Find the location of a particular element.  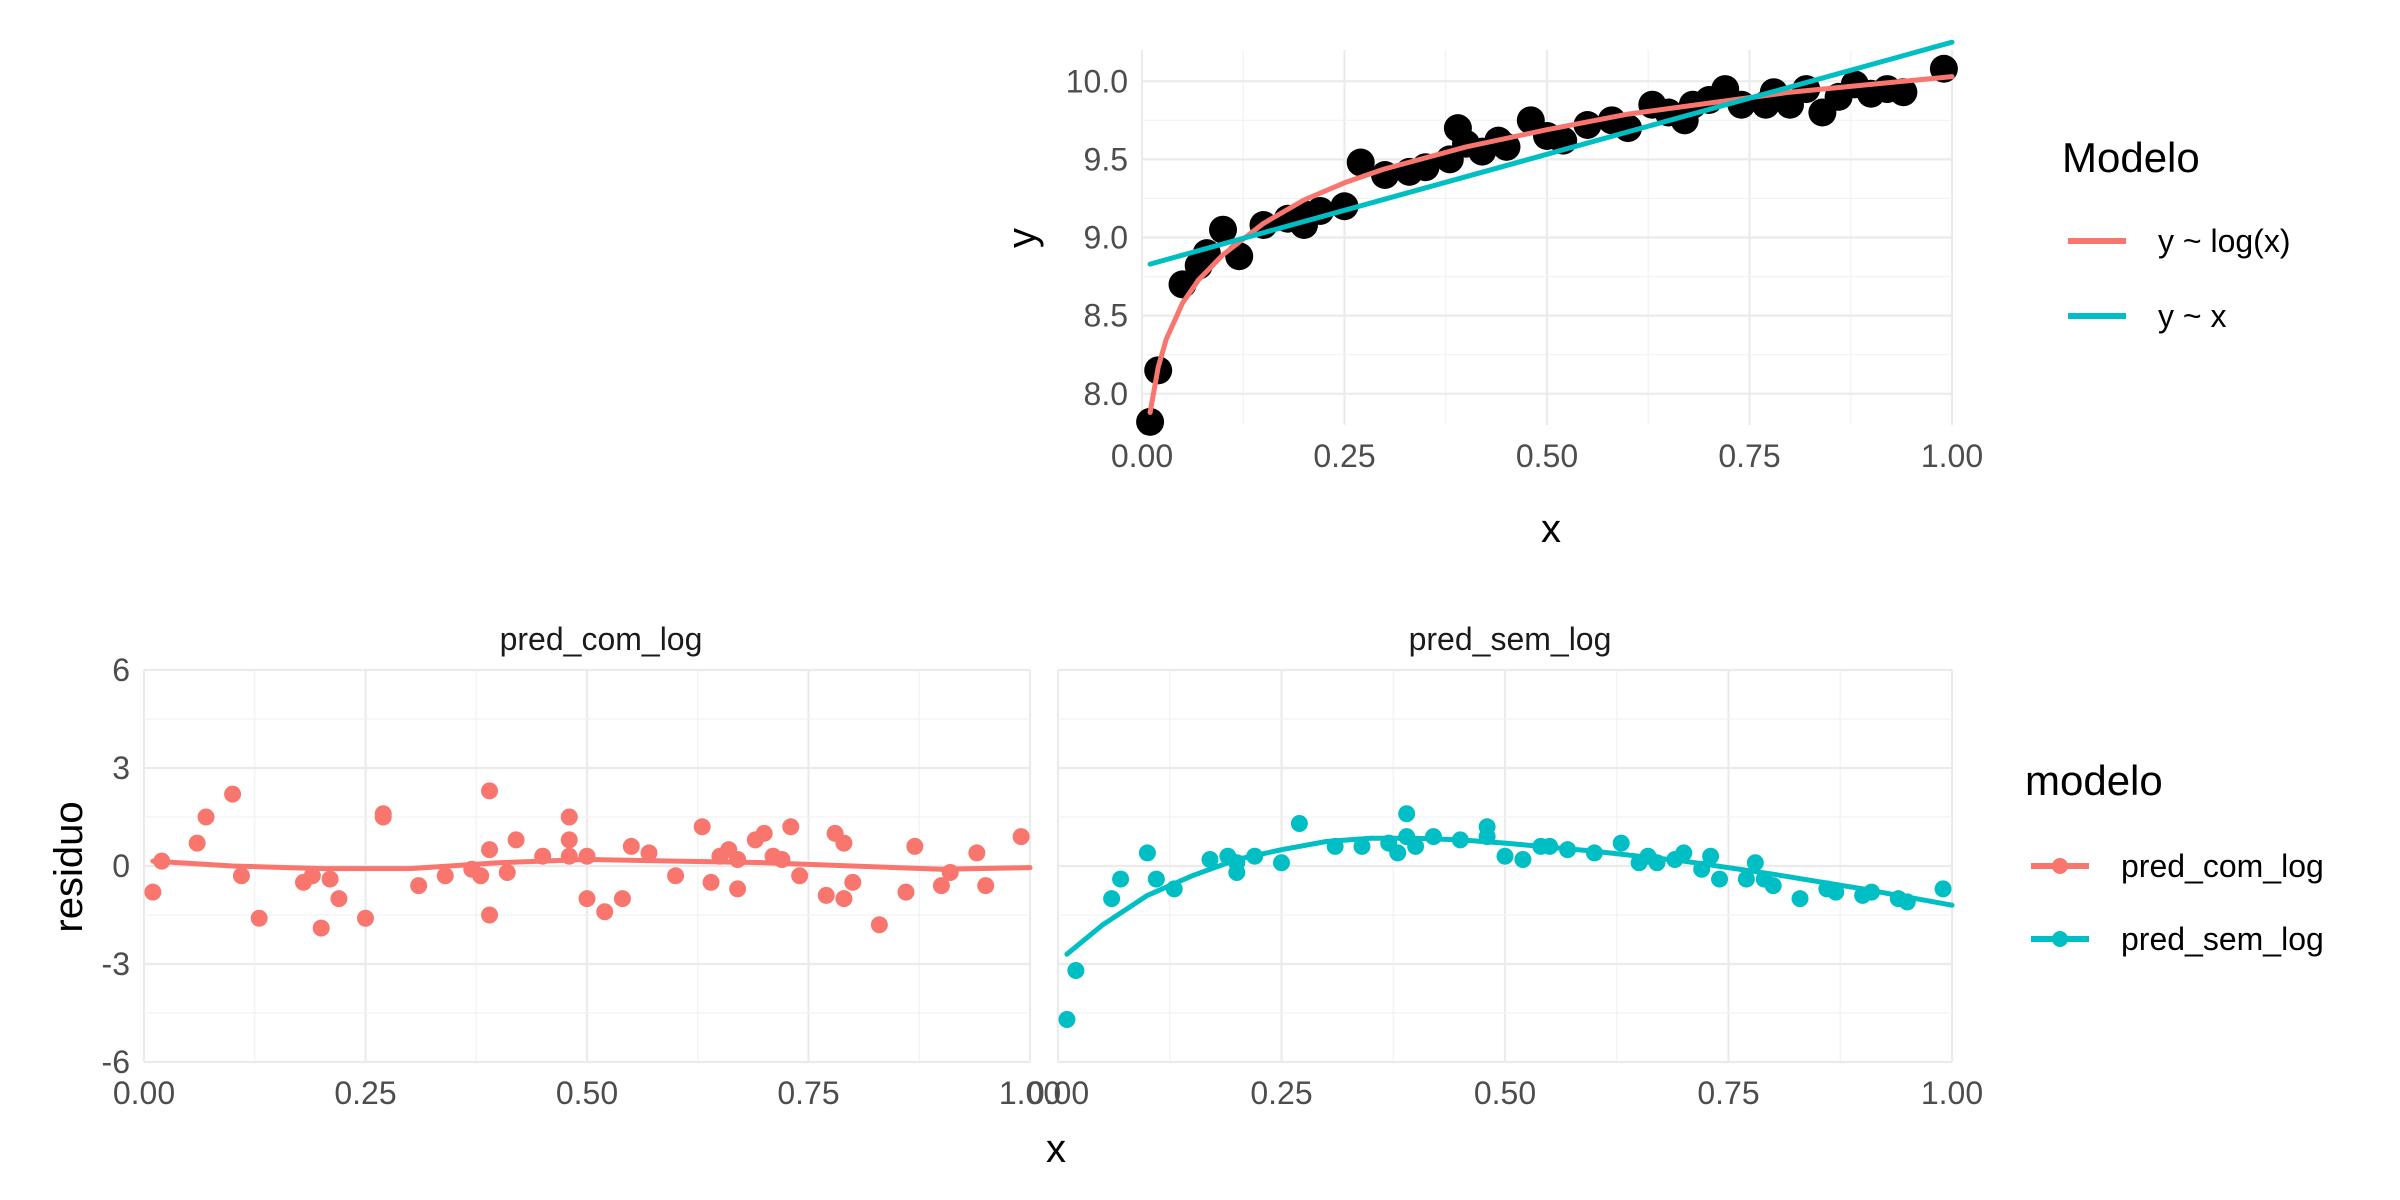

y-tick-label: 3 is located at coordinates (121, 768).